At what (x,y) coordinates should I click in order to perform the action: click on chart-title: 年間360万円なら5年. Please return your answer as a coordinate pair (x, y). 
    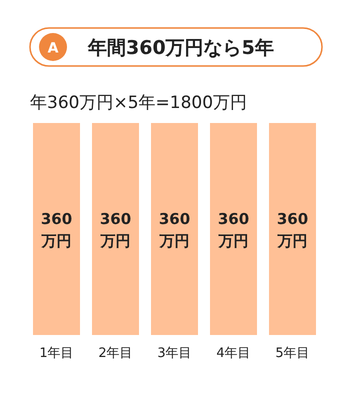
    Looking at the image, I should click on (180, 48).